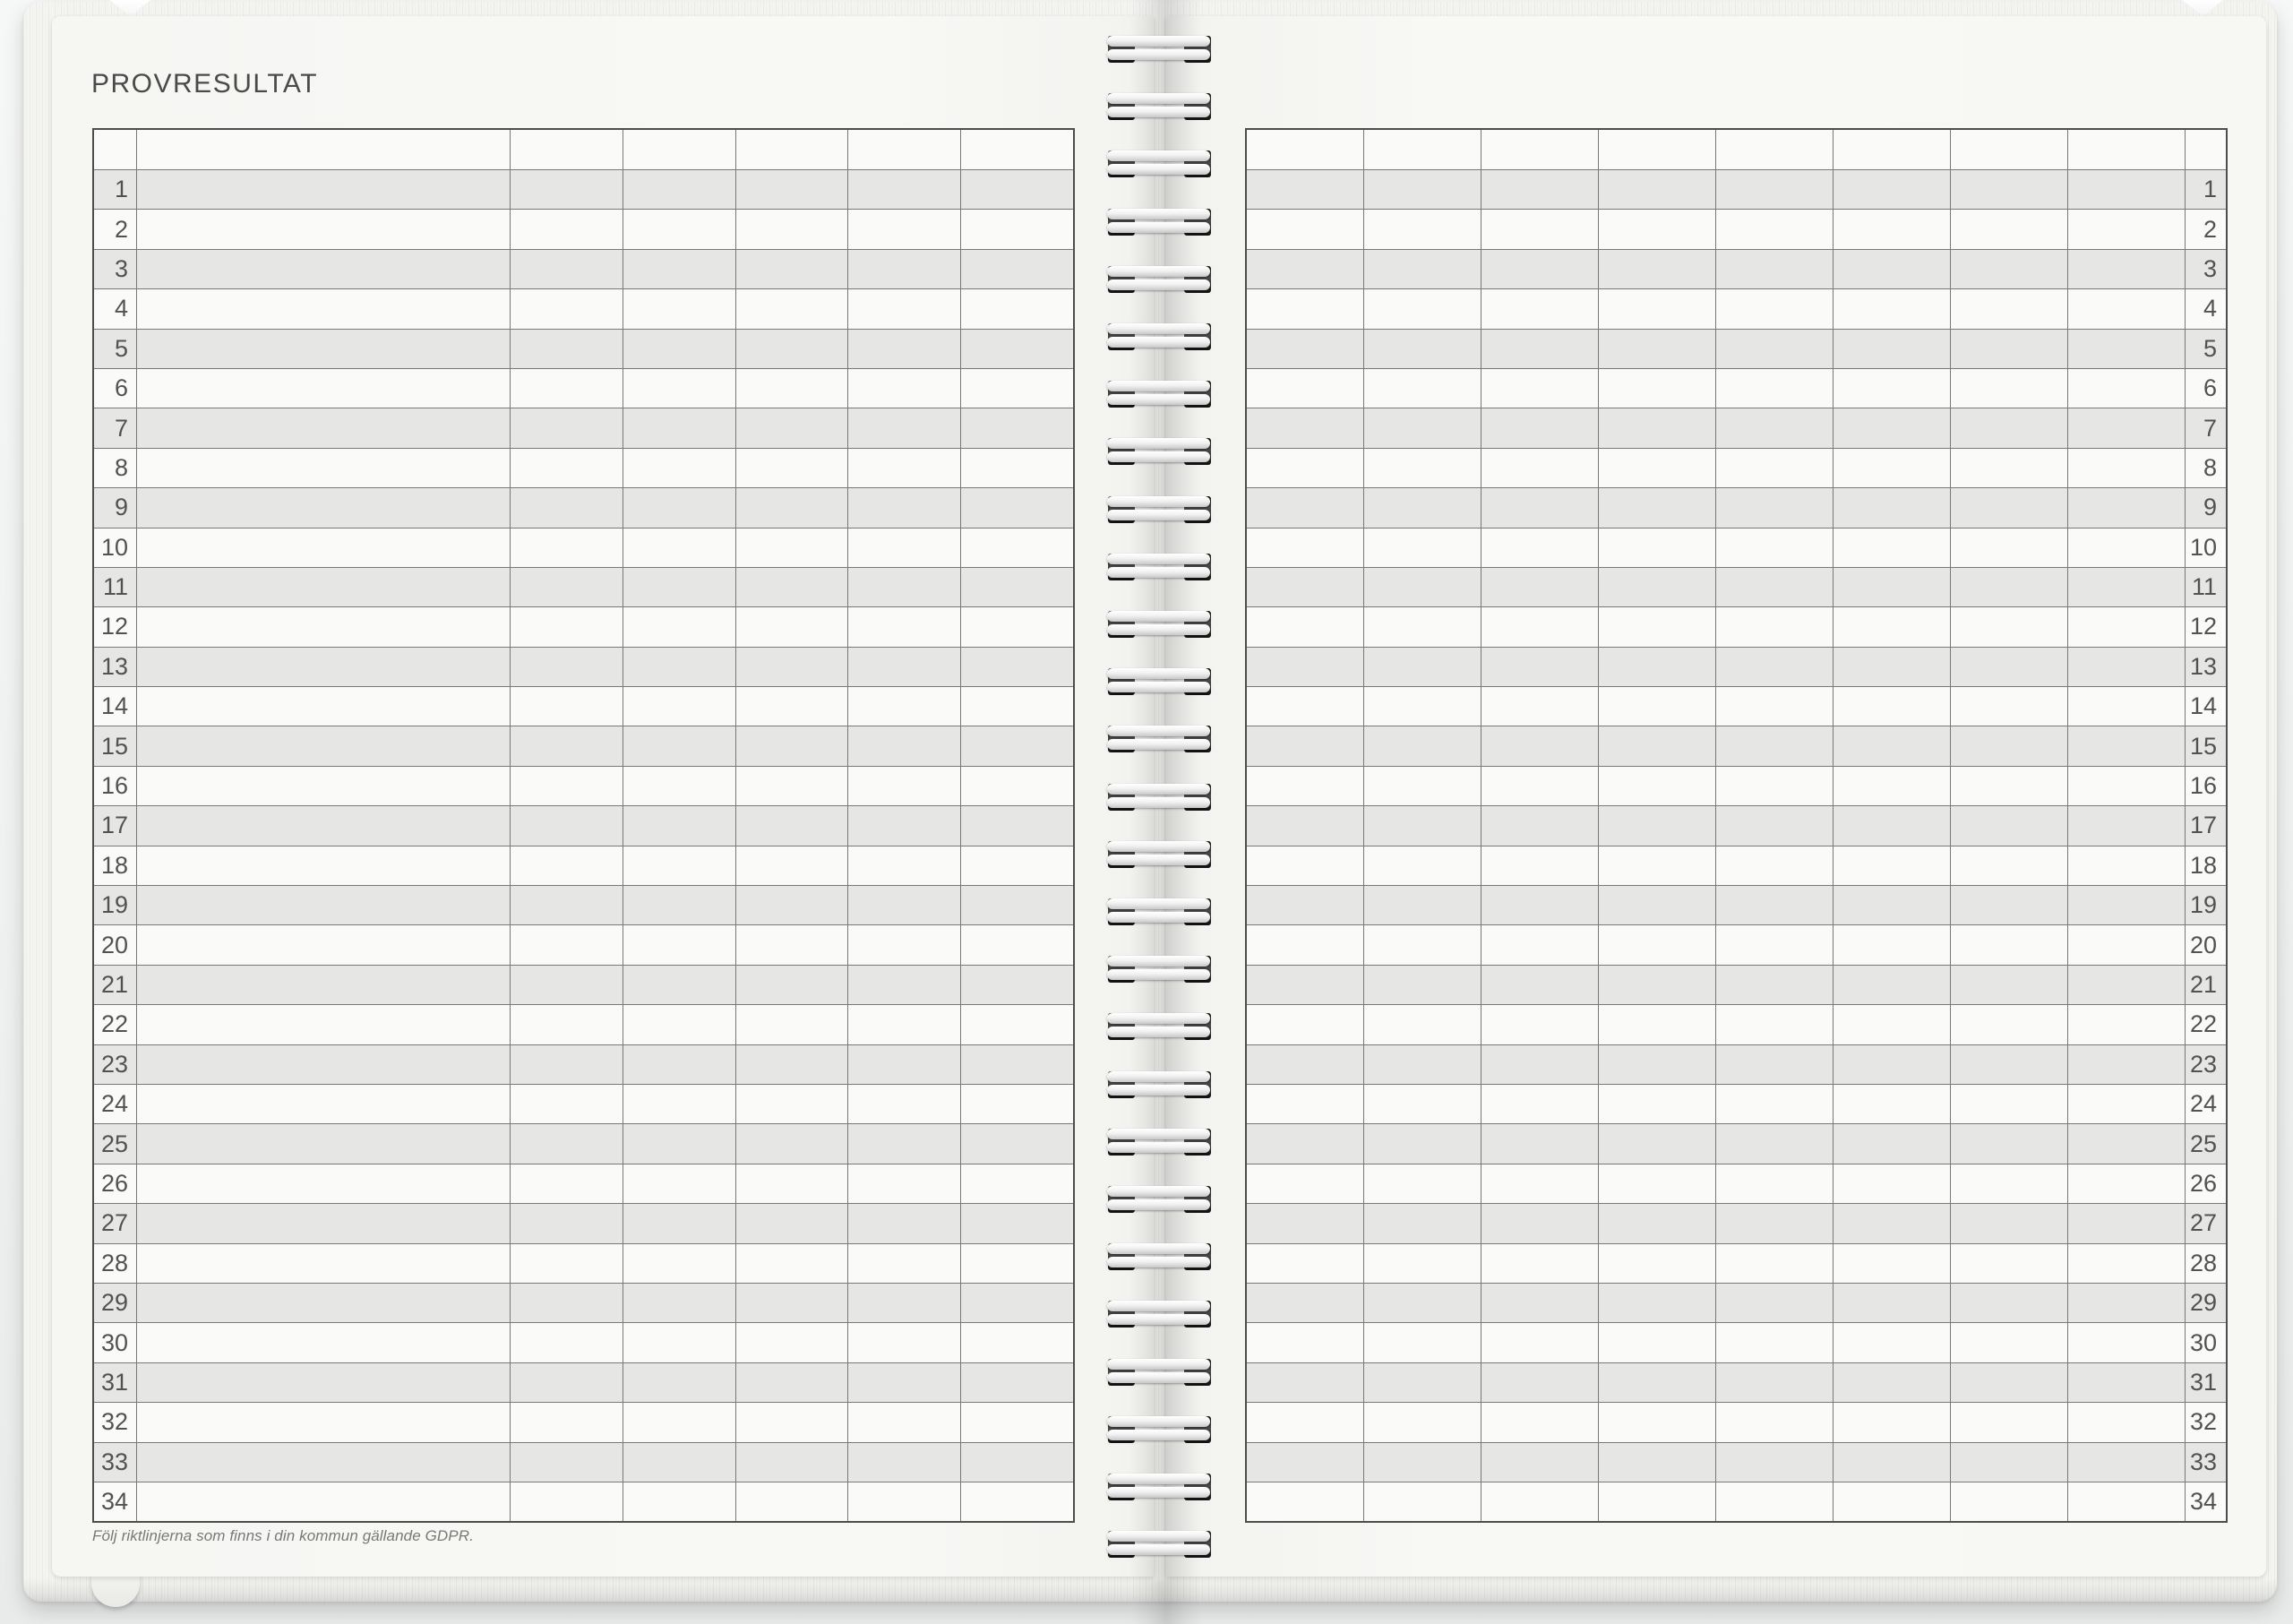 This screenshot has width=2293, height=1624. What do you see at coordinates (114, 626) in the screenshot?
I see `row-number-cell: 12` at bounding box center [114, 626].